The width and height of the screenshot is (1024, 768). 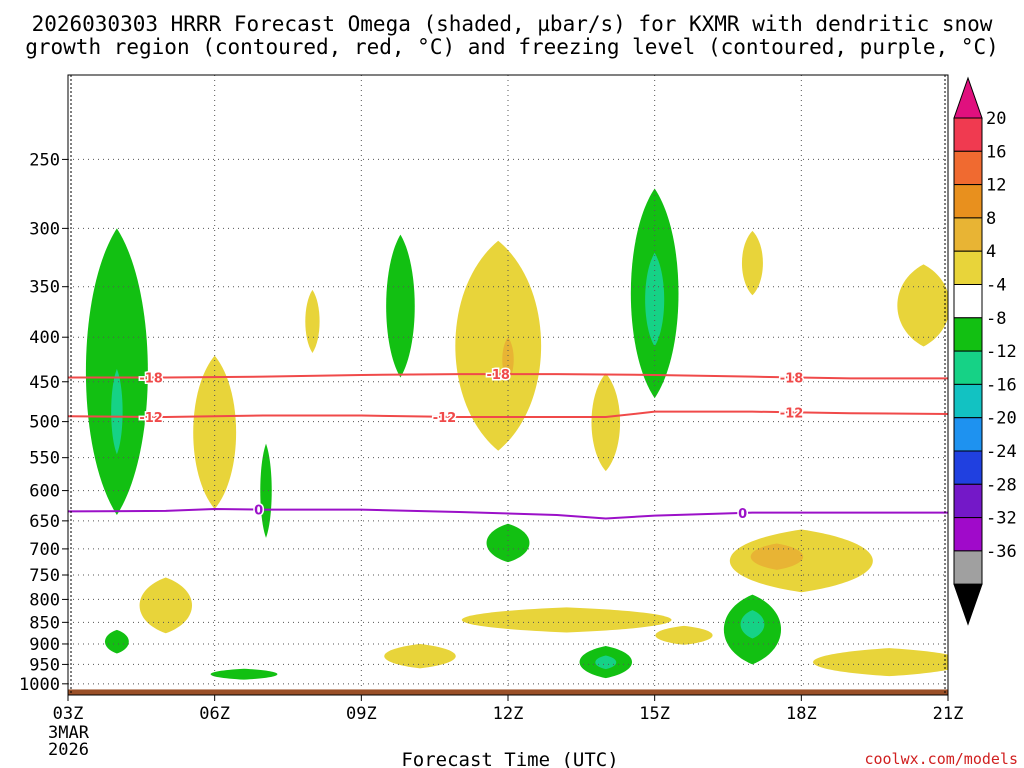 What do you see at coordinates (68, 750) in the screenshot?
I see `x-date-label: 2026` at bounding box center [68, 750].